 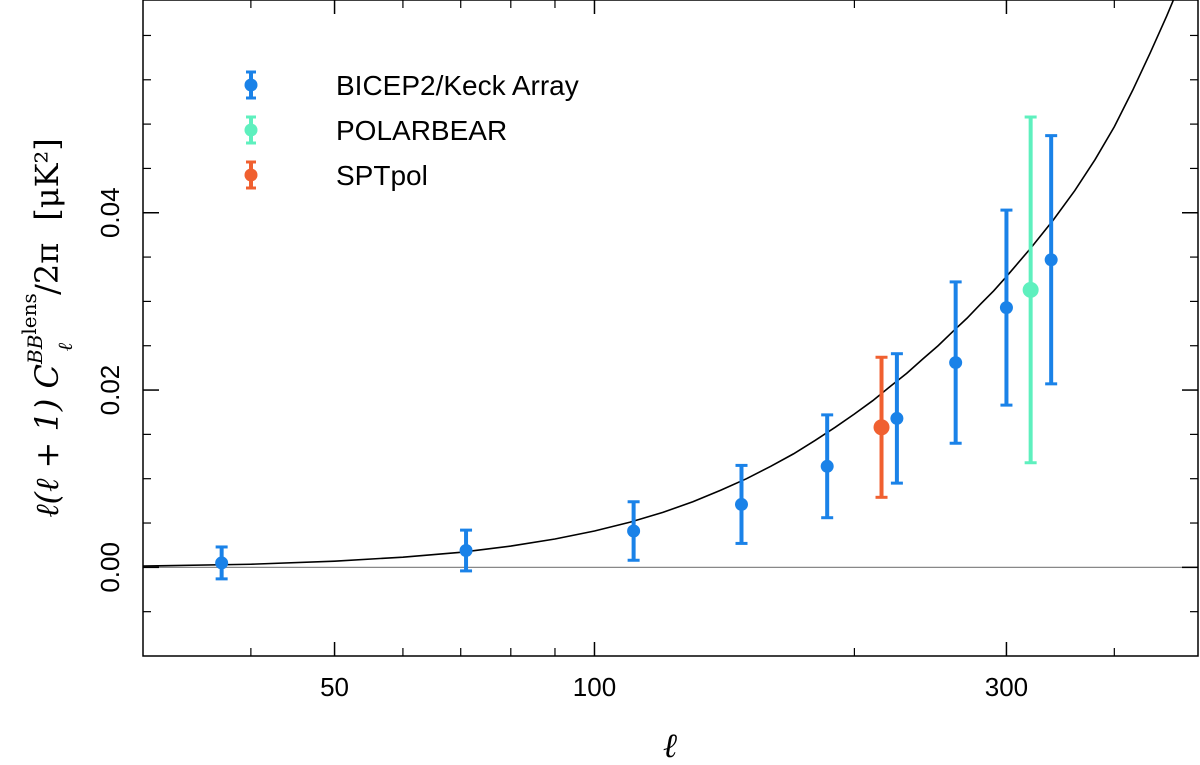 I want to click on y-axis-title-units: [μK²], so click(x=47, y=179).